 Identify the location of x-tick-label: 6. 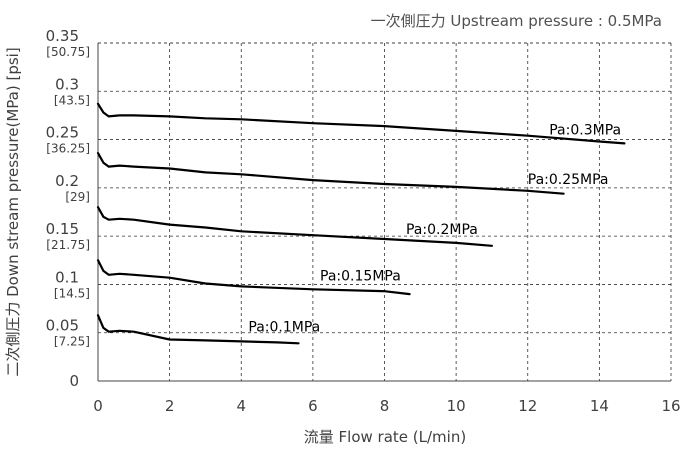
(313, 406).